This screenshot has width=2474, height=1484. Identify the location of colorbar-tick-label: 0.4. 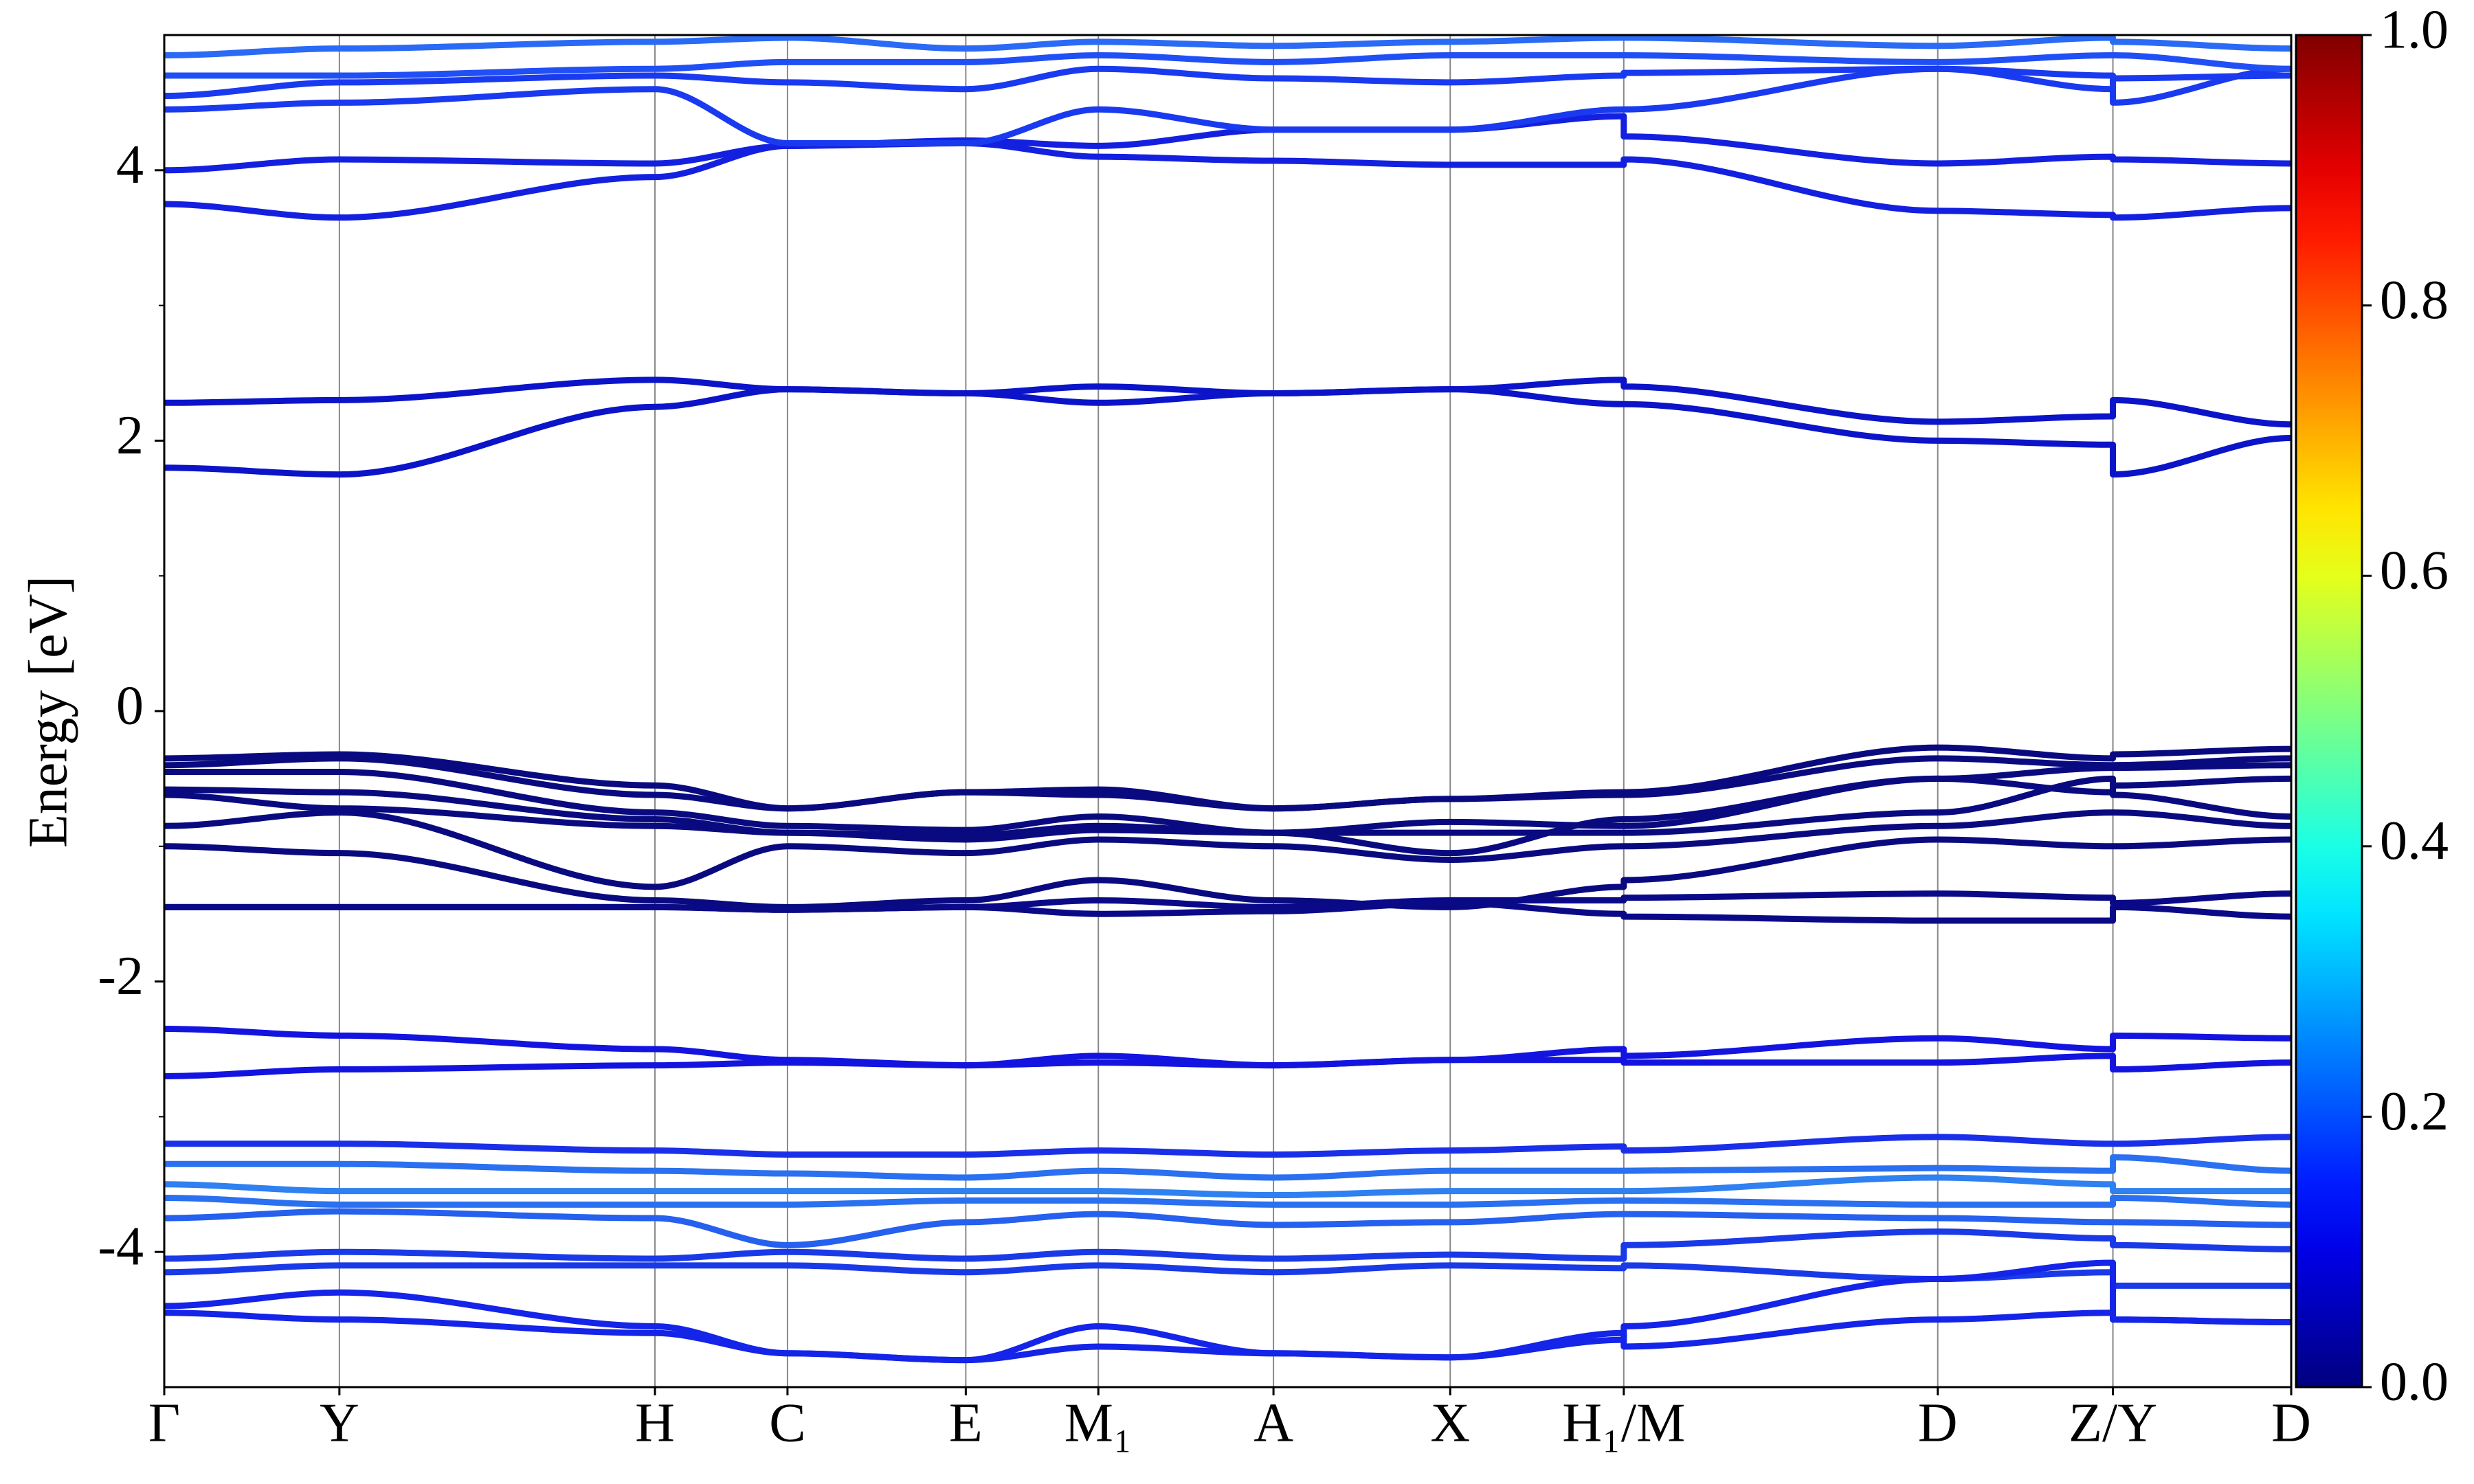
(2414, 841).